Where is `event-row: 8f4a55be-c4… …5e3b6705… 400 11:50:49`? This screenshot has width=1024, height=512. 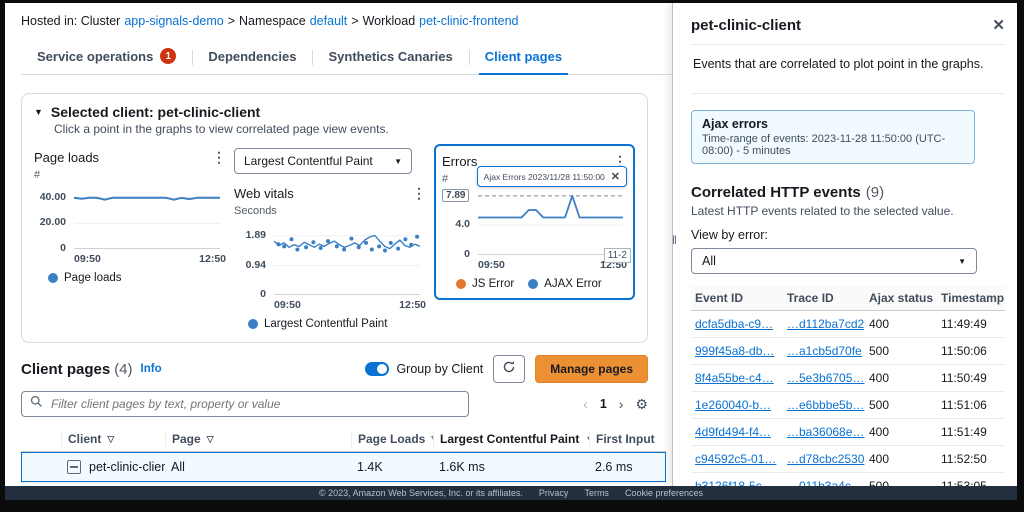 event-row: 8f4a55be-c4… …5e3b6705… 400 11:50:49 is located at coordinates (848, 378).